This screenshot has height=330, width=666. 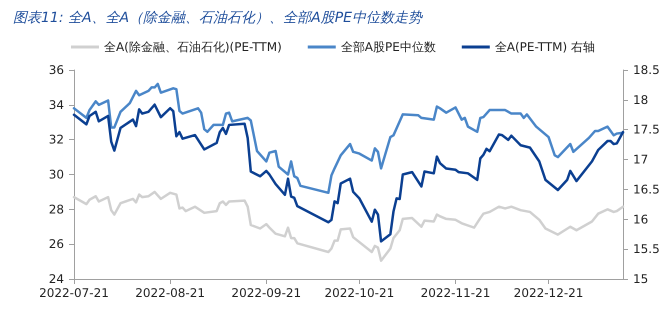 I want to click on y2-tick-label: 17, so click(x=640, y=159).